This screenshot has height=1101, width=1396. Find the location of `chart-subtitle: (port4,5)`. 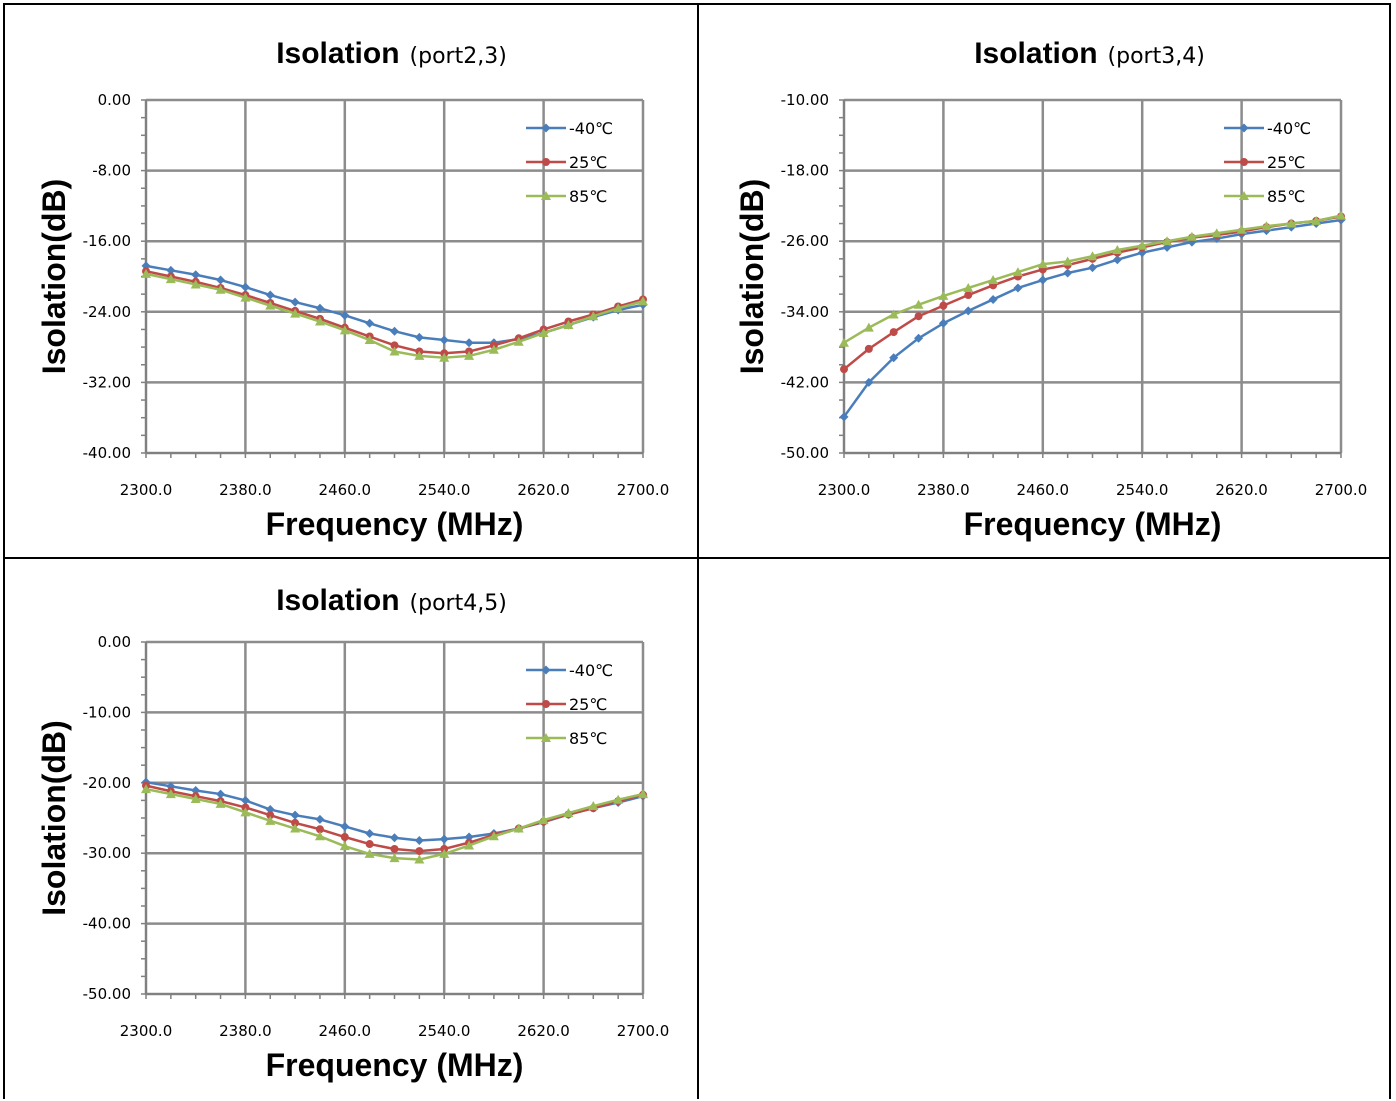

chart-subtitle: (port4,5) is located at coordinates (458, 603).